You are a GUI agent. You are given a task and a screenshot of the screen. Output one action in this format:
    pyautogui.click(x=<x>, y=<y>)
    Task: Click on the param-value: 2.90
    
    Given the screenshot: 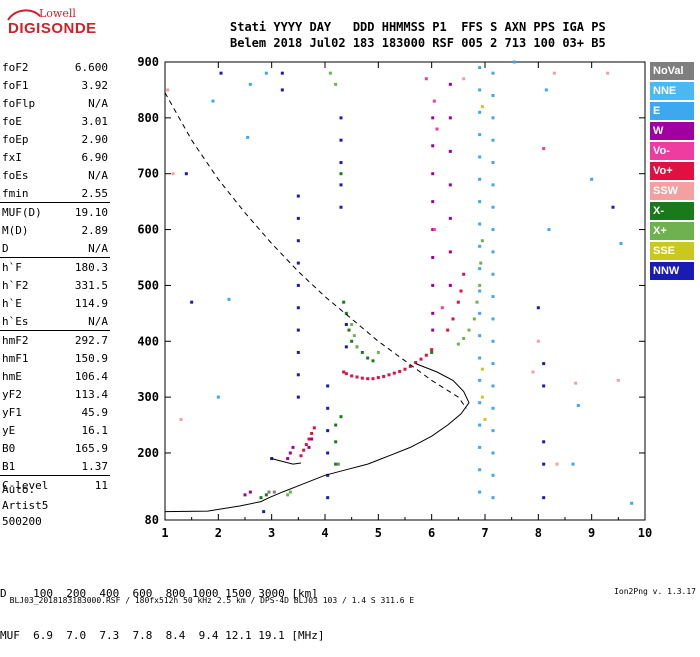 What is the action you would take?
    pyautogui.click(x=95, y=139)
    